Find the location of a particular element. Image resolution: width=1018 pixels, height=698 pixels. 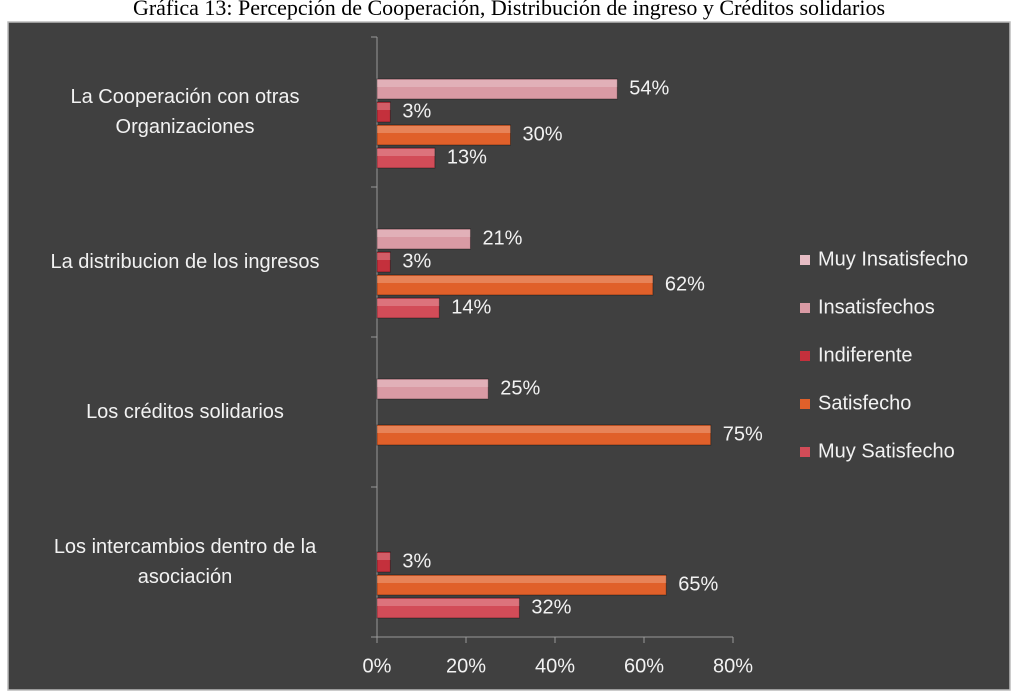

data-label: 75% is located at coordinates (743, 434).